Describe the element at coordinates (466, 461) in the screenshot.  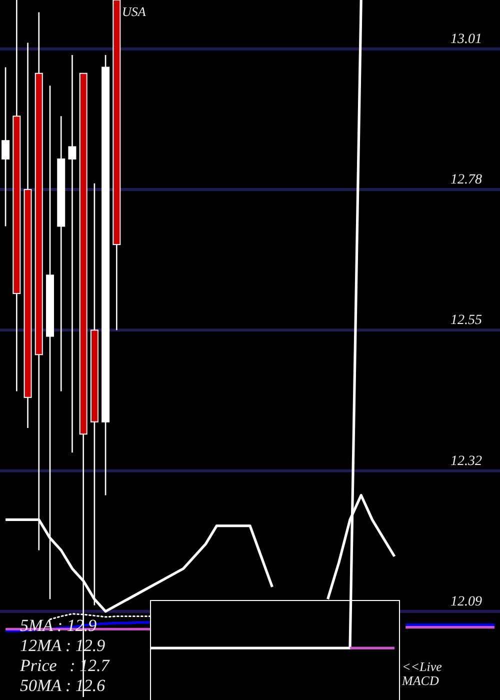
I see `y-tick-label: 12.32` at that location.